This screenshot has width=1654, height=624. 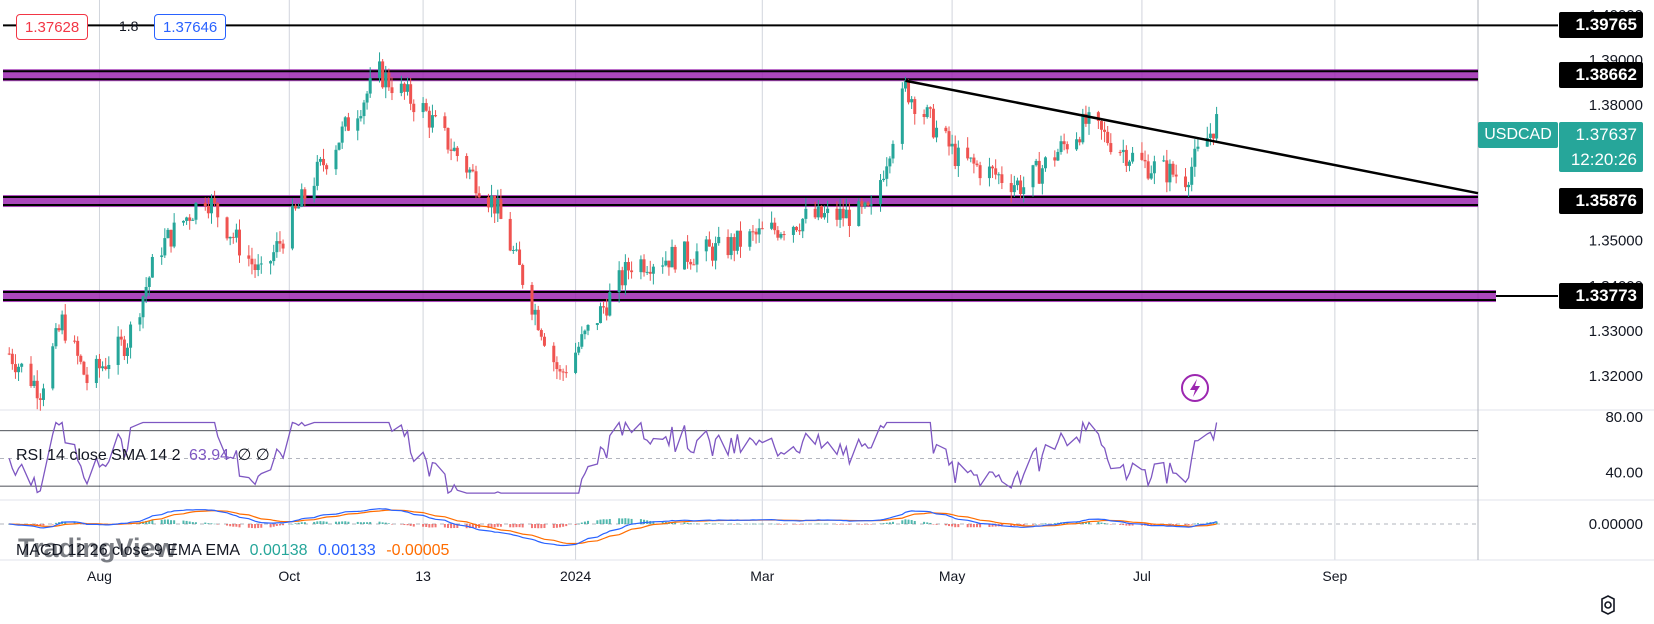 What do you see at coordinates (253, 455) in the screenshot?
I see `rsi-extra: ∅ ∅` at bounding box center [253, 455].